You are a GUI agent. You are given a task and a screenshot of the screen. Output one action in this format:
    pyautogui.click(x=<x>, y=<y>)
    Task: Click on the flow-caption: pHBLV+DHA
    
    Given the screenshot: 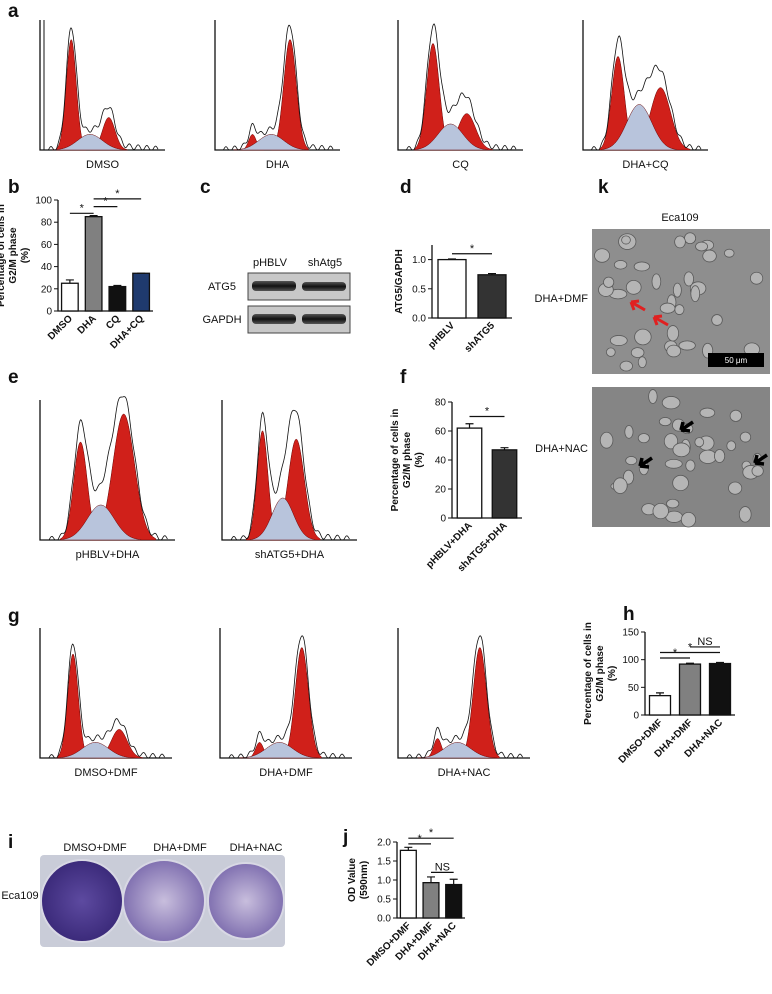 What is the action you would take?
    pyautogui.click(x=108, y=555)
    